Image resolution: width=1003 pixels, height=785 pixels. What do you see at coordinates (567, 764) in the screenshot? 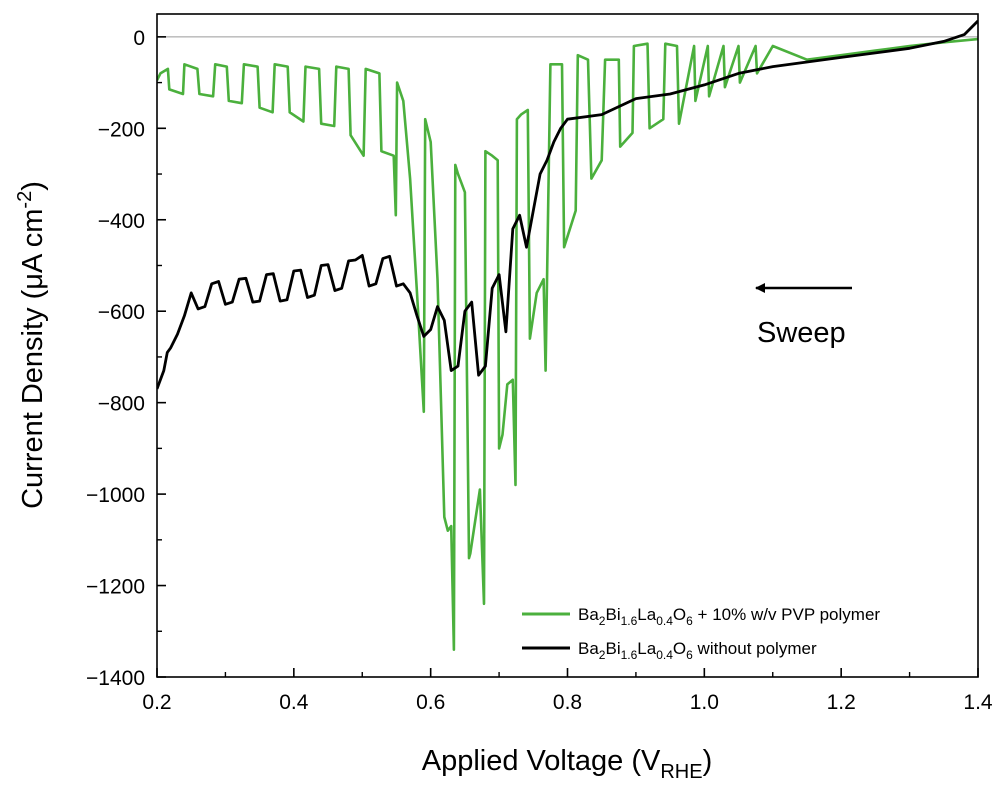
I see `x-axis-title: Applied Voltage (VRHE)` at bounding box center [567, 764].